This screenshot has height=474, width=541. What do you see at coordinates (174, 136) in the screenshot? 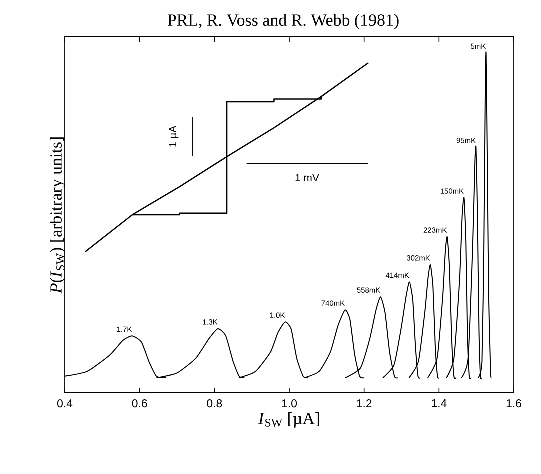
I see `annotation: 1 µA` at bounding box center [174, 136].